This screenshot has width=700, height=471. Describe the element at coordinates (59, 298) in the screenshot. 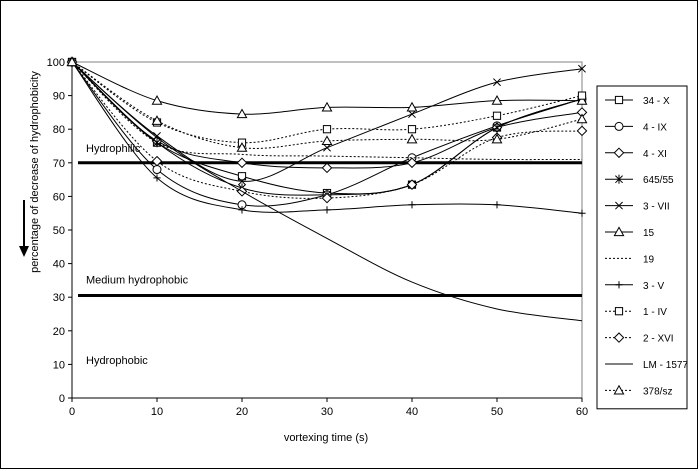

I see `y-tick-label: 30` at that location.